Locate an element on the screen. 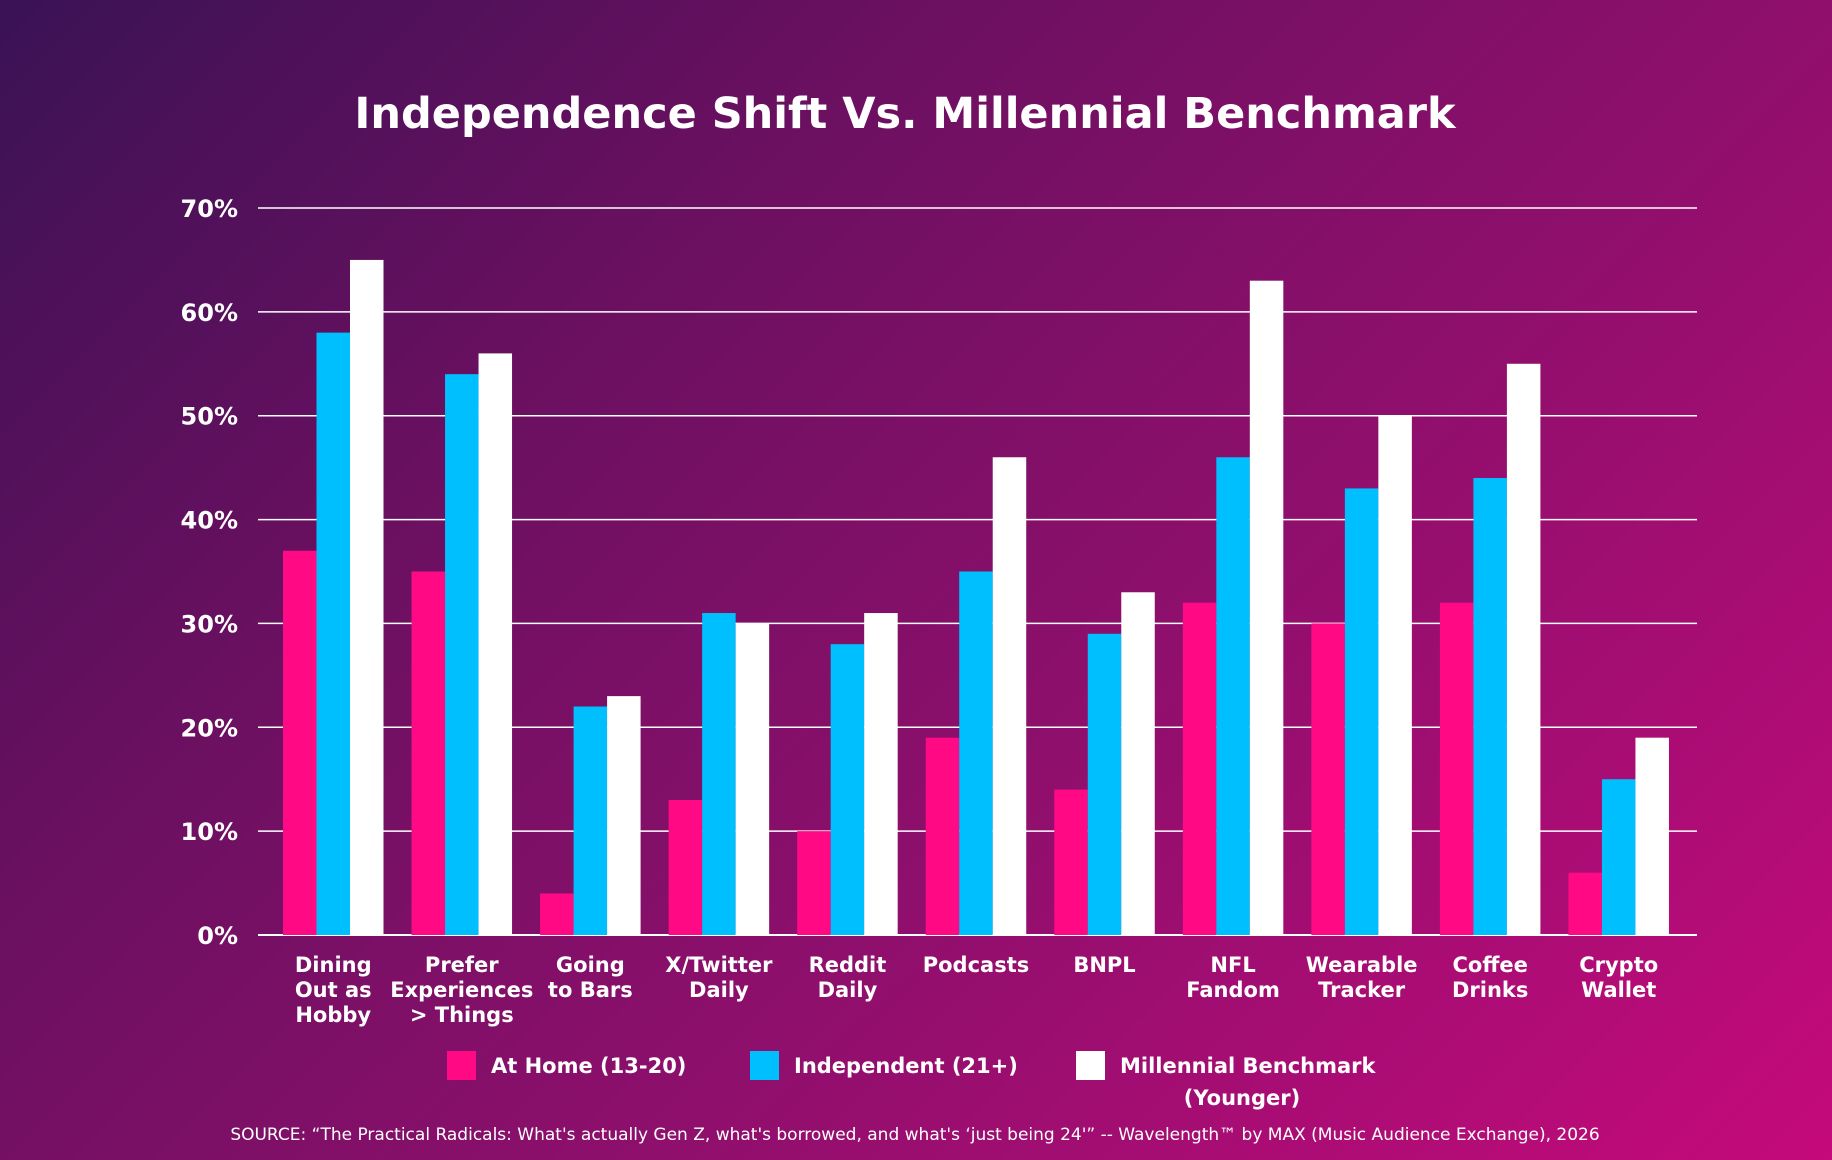 The height and width of the screenshot is (1160, 1832). x-tick-label: X/Twitter is located at coordinates (719, 965).